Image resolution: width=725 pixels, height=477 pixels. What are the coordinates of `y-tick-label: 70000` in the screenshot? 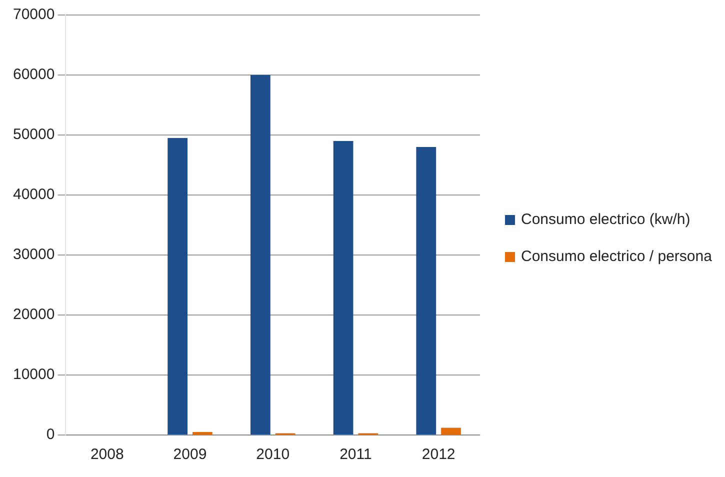 It's located at (33, 15).